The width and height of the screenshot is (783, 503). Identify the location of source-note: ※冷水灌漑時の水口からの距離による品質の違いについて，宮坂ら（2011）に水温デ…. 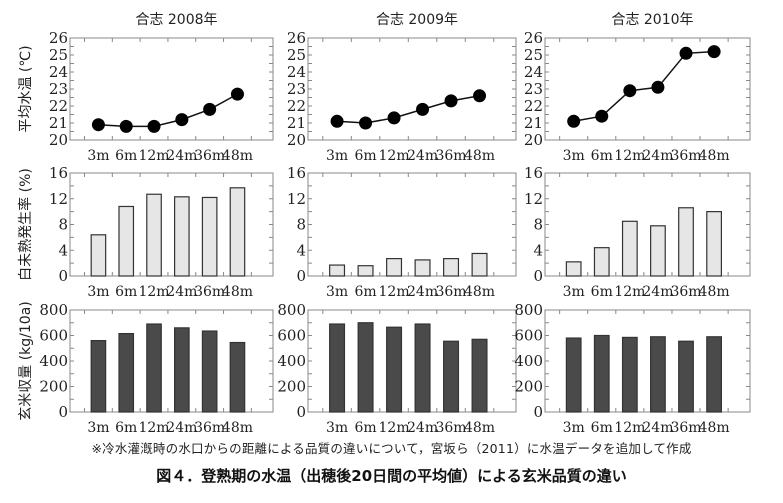
(391, 448).